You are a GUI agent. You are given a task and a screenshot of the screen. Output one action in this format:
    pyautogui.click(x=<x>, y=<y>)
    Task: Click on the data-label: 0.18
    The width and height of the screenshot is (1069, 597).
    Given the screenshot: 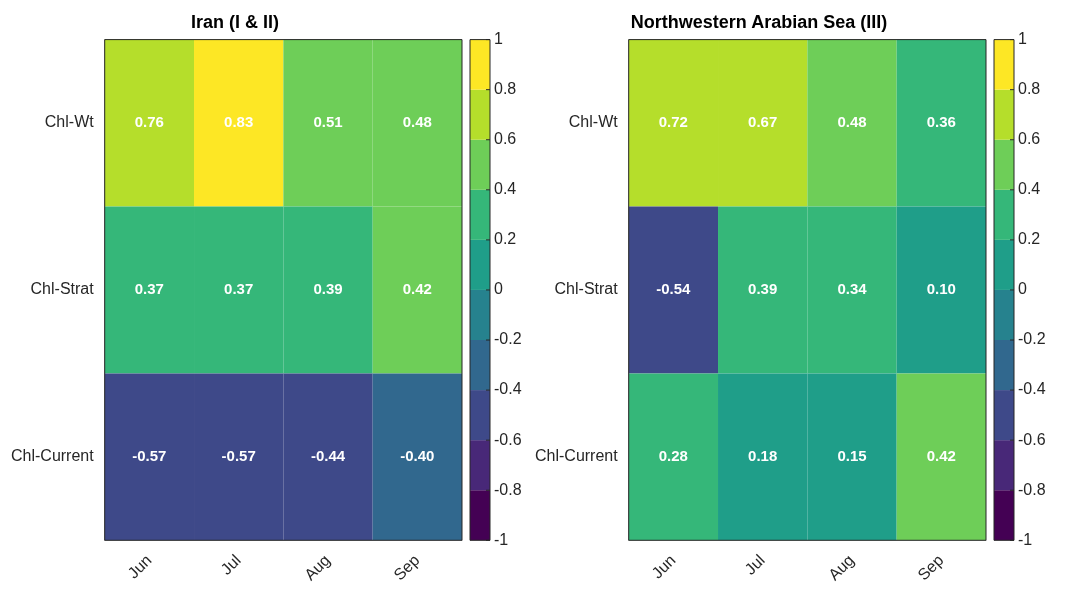 What is the action you would take?
    pyautogui.click(x=763, y=455)
    